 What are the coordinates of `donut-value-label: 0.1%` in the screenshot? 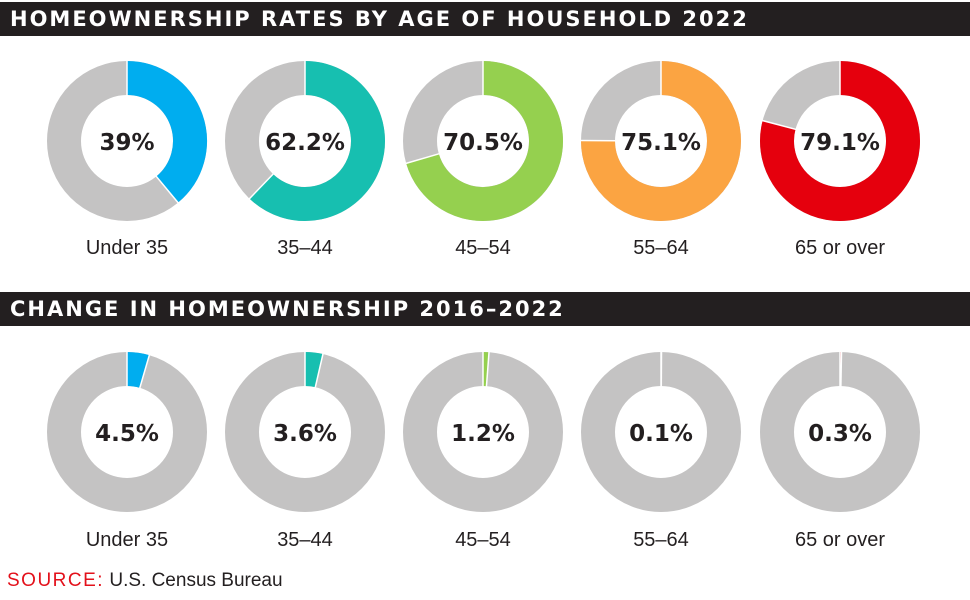 It's located at (661, 434).